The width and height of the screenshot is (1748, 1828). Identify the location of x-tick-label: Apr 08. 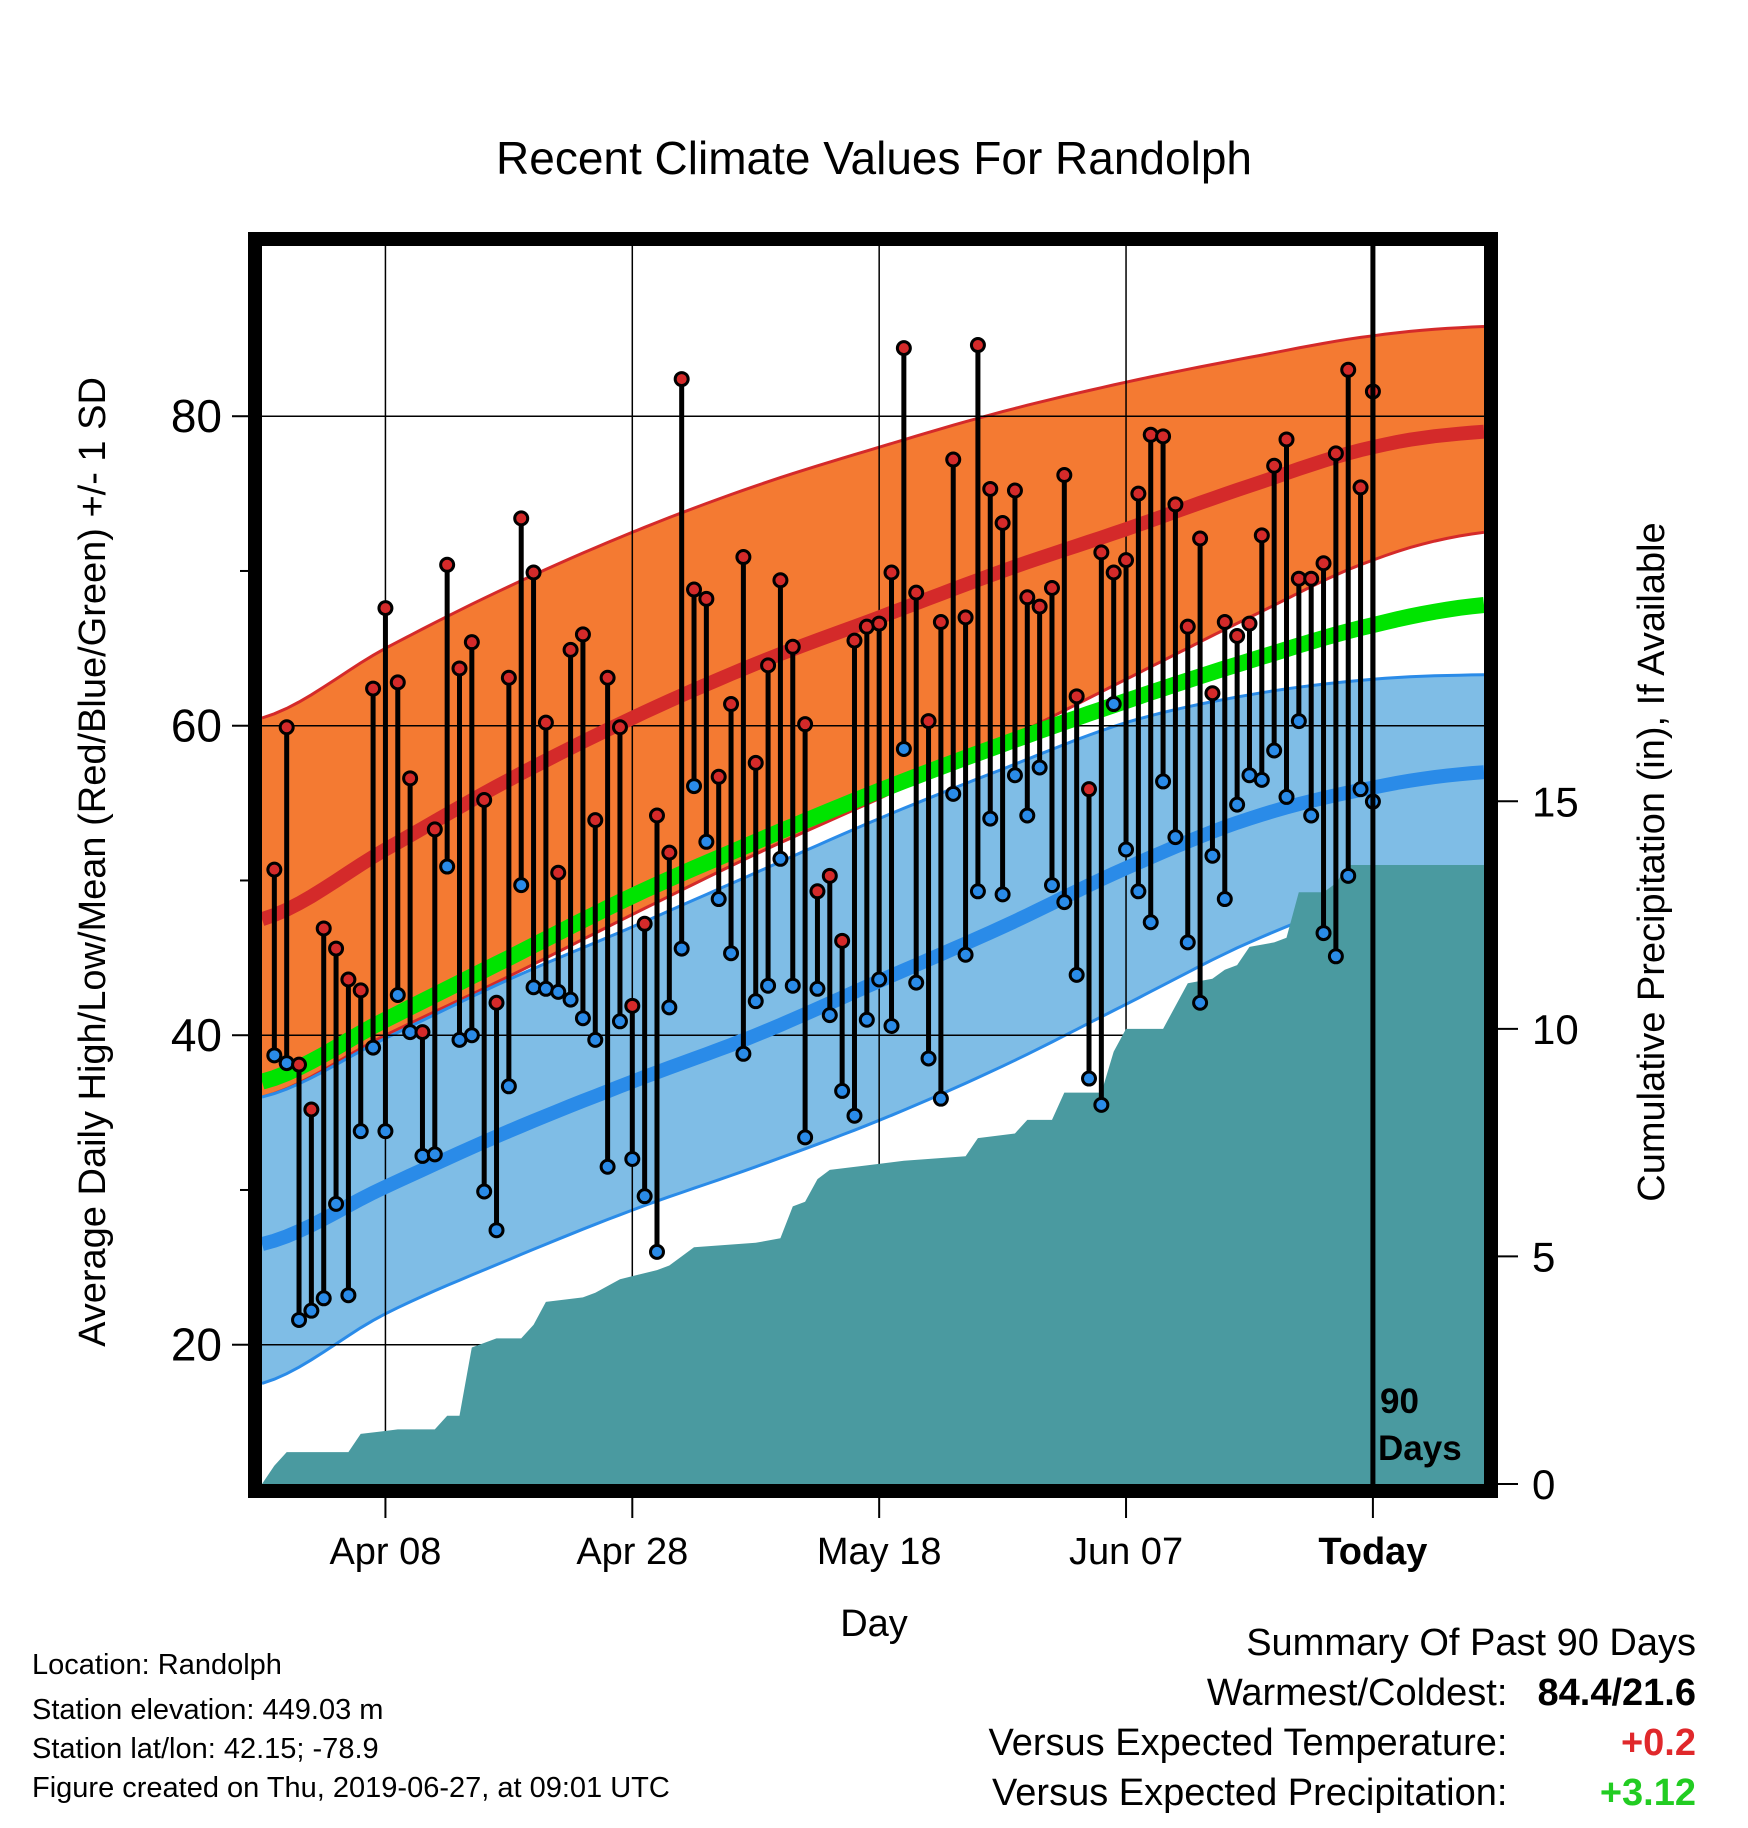
(385, 1552).